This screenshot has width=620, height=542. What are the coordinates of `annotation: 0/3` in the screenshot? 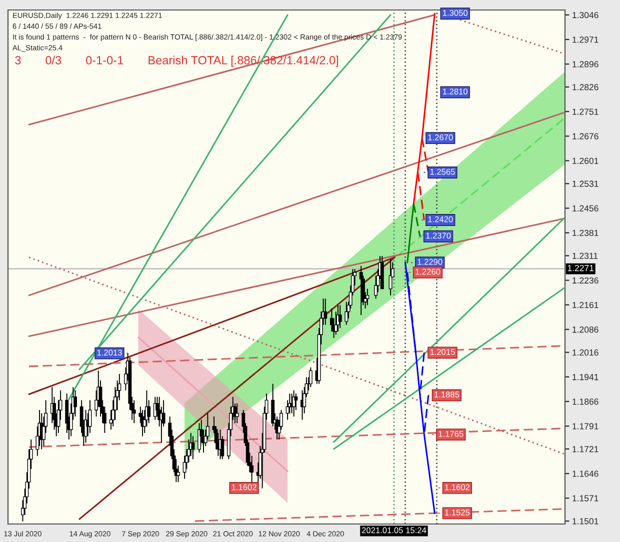 It's located at (54, 60).